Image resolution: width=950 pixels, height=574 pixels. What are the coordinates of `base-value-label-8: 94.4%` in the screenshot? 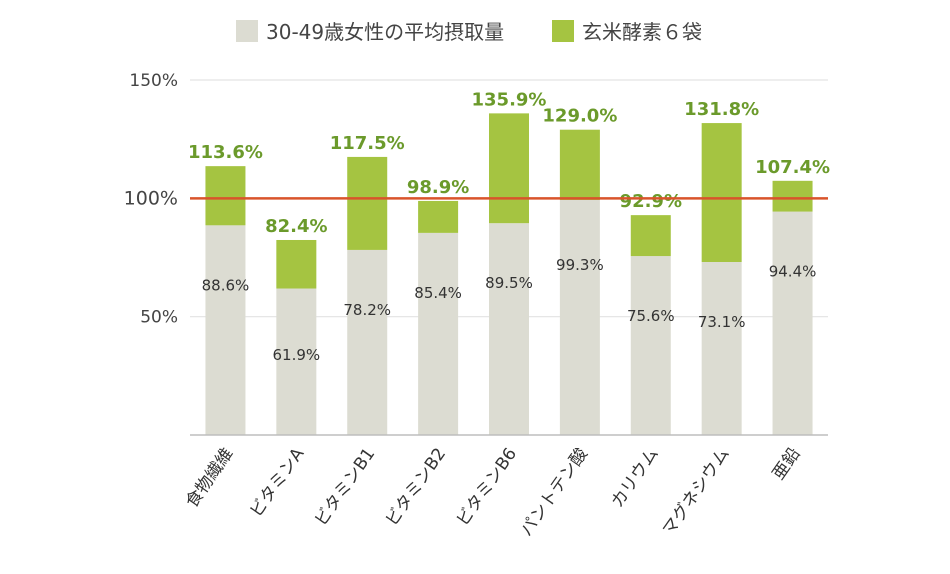 It's located at (793, 272).